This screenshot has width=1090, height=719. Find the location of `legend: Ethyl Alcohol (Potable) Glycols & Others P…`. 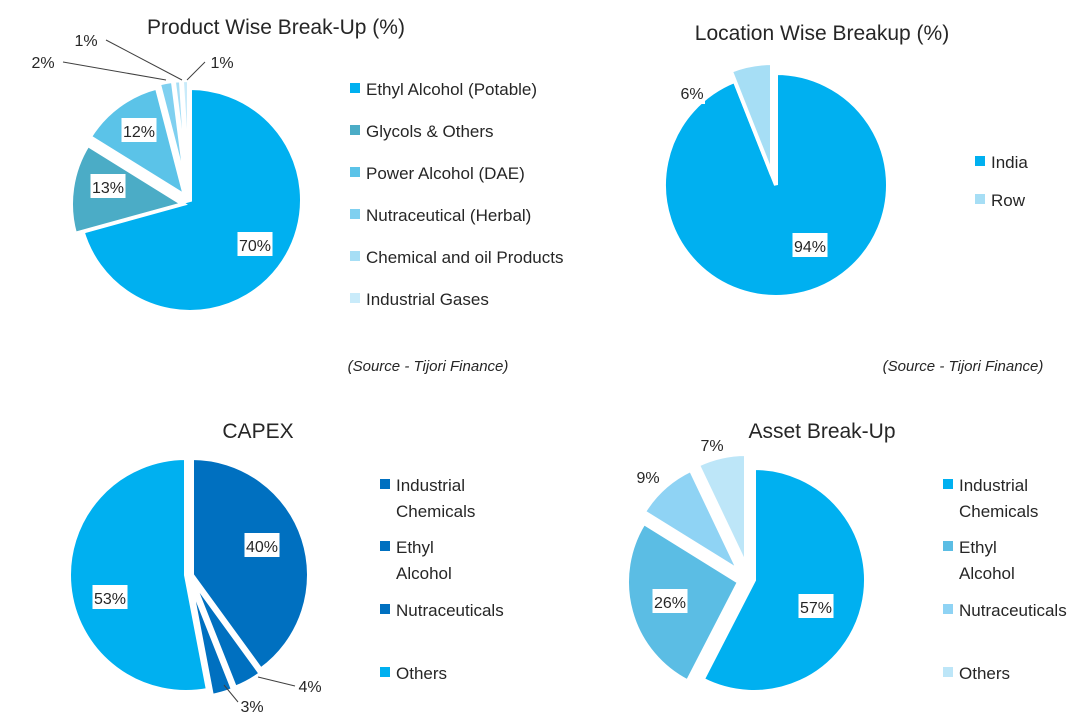

legend: Ethyl Alcohol (Potable) Glycols & Others P… is located at coordinates (456, 194).